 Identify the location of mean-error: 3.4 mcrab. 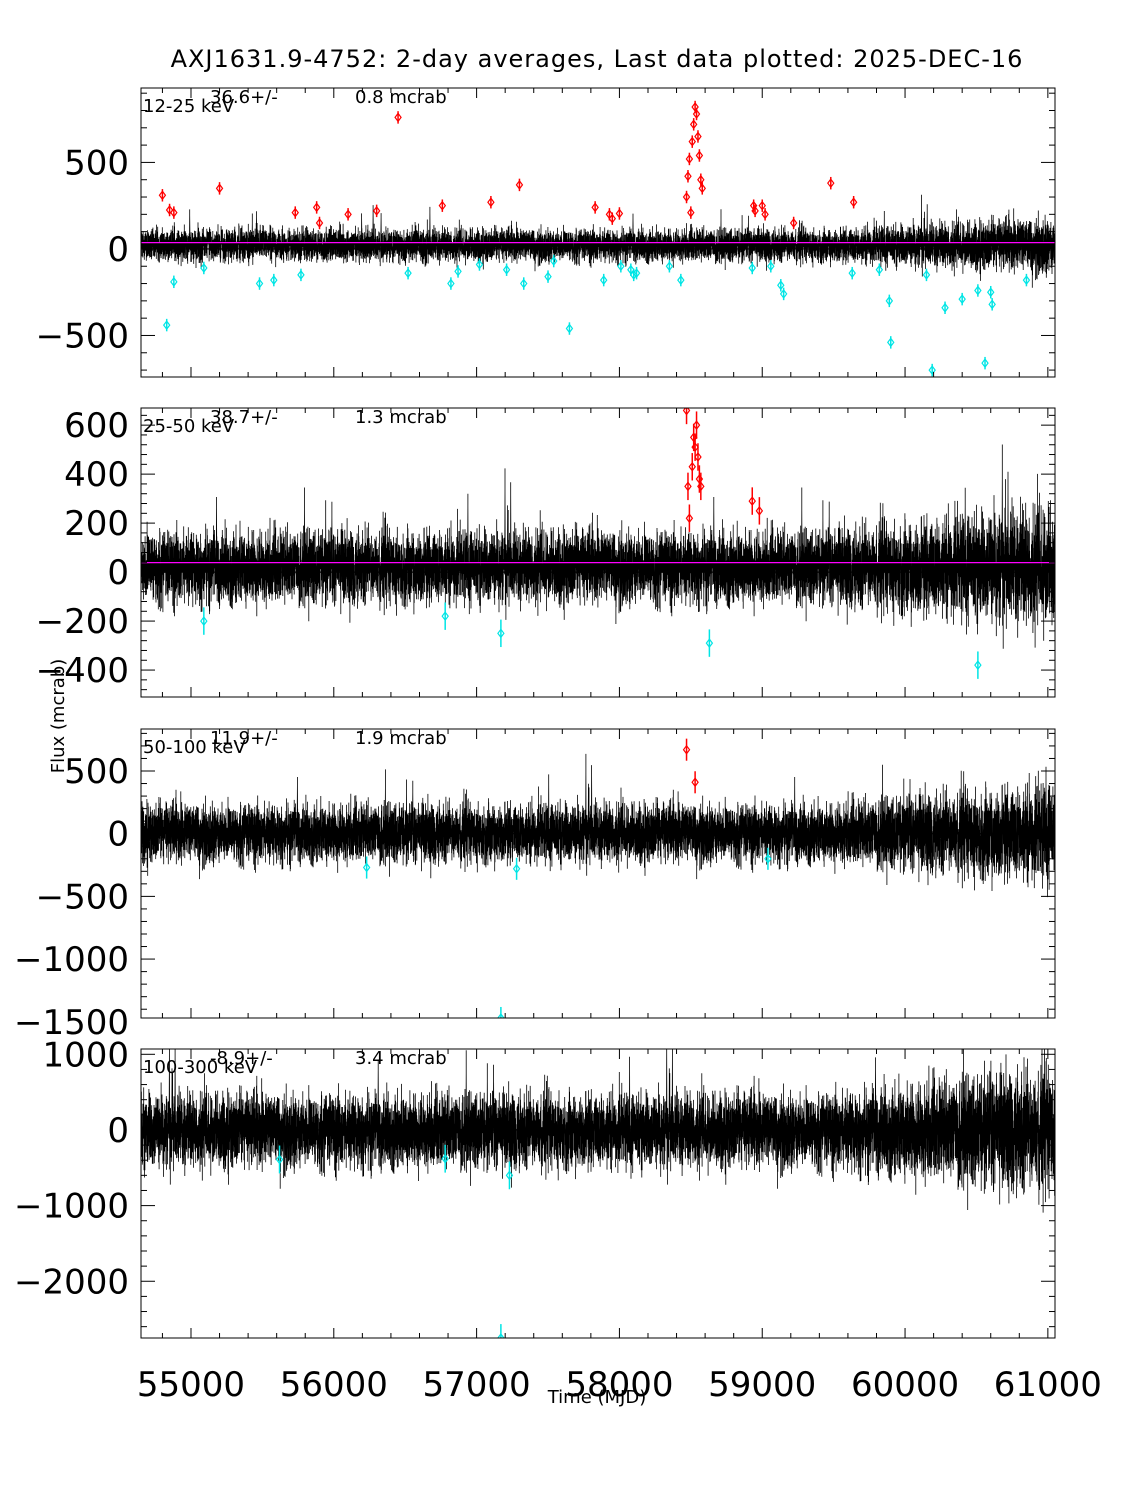
(401, 1058).